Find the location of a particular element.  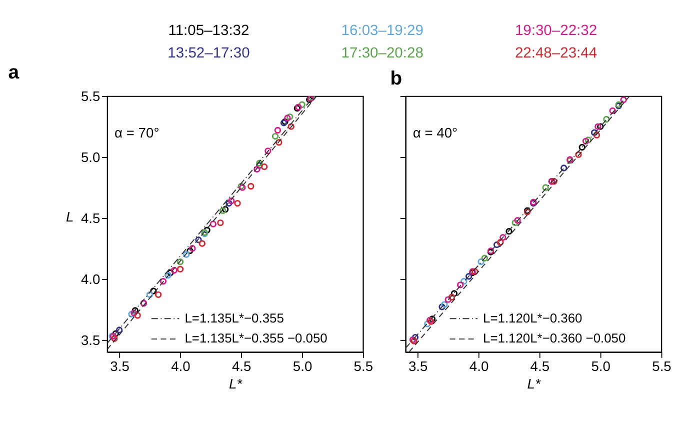

text: 11:05–13:32 is located at coordinates (209, 31).